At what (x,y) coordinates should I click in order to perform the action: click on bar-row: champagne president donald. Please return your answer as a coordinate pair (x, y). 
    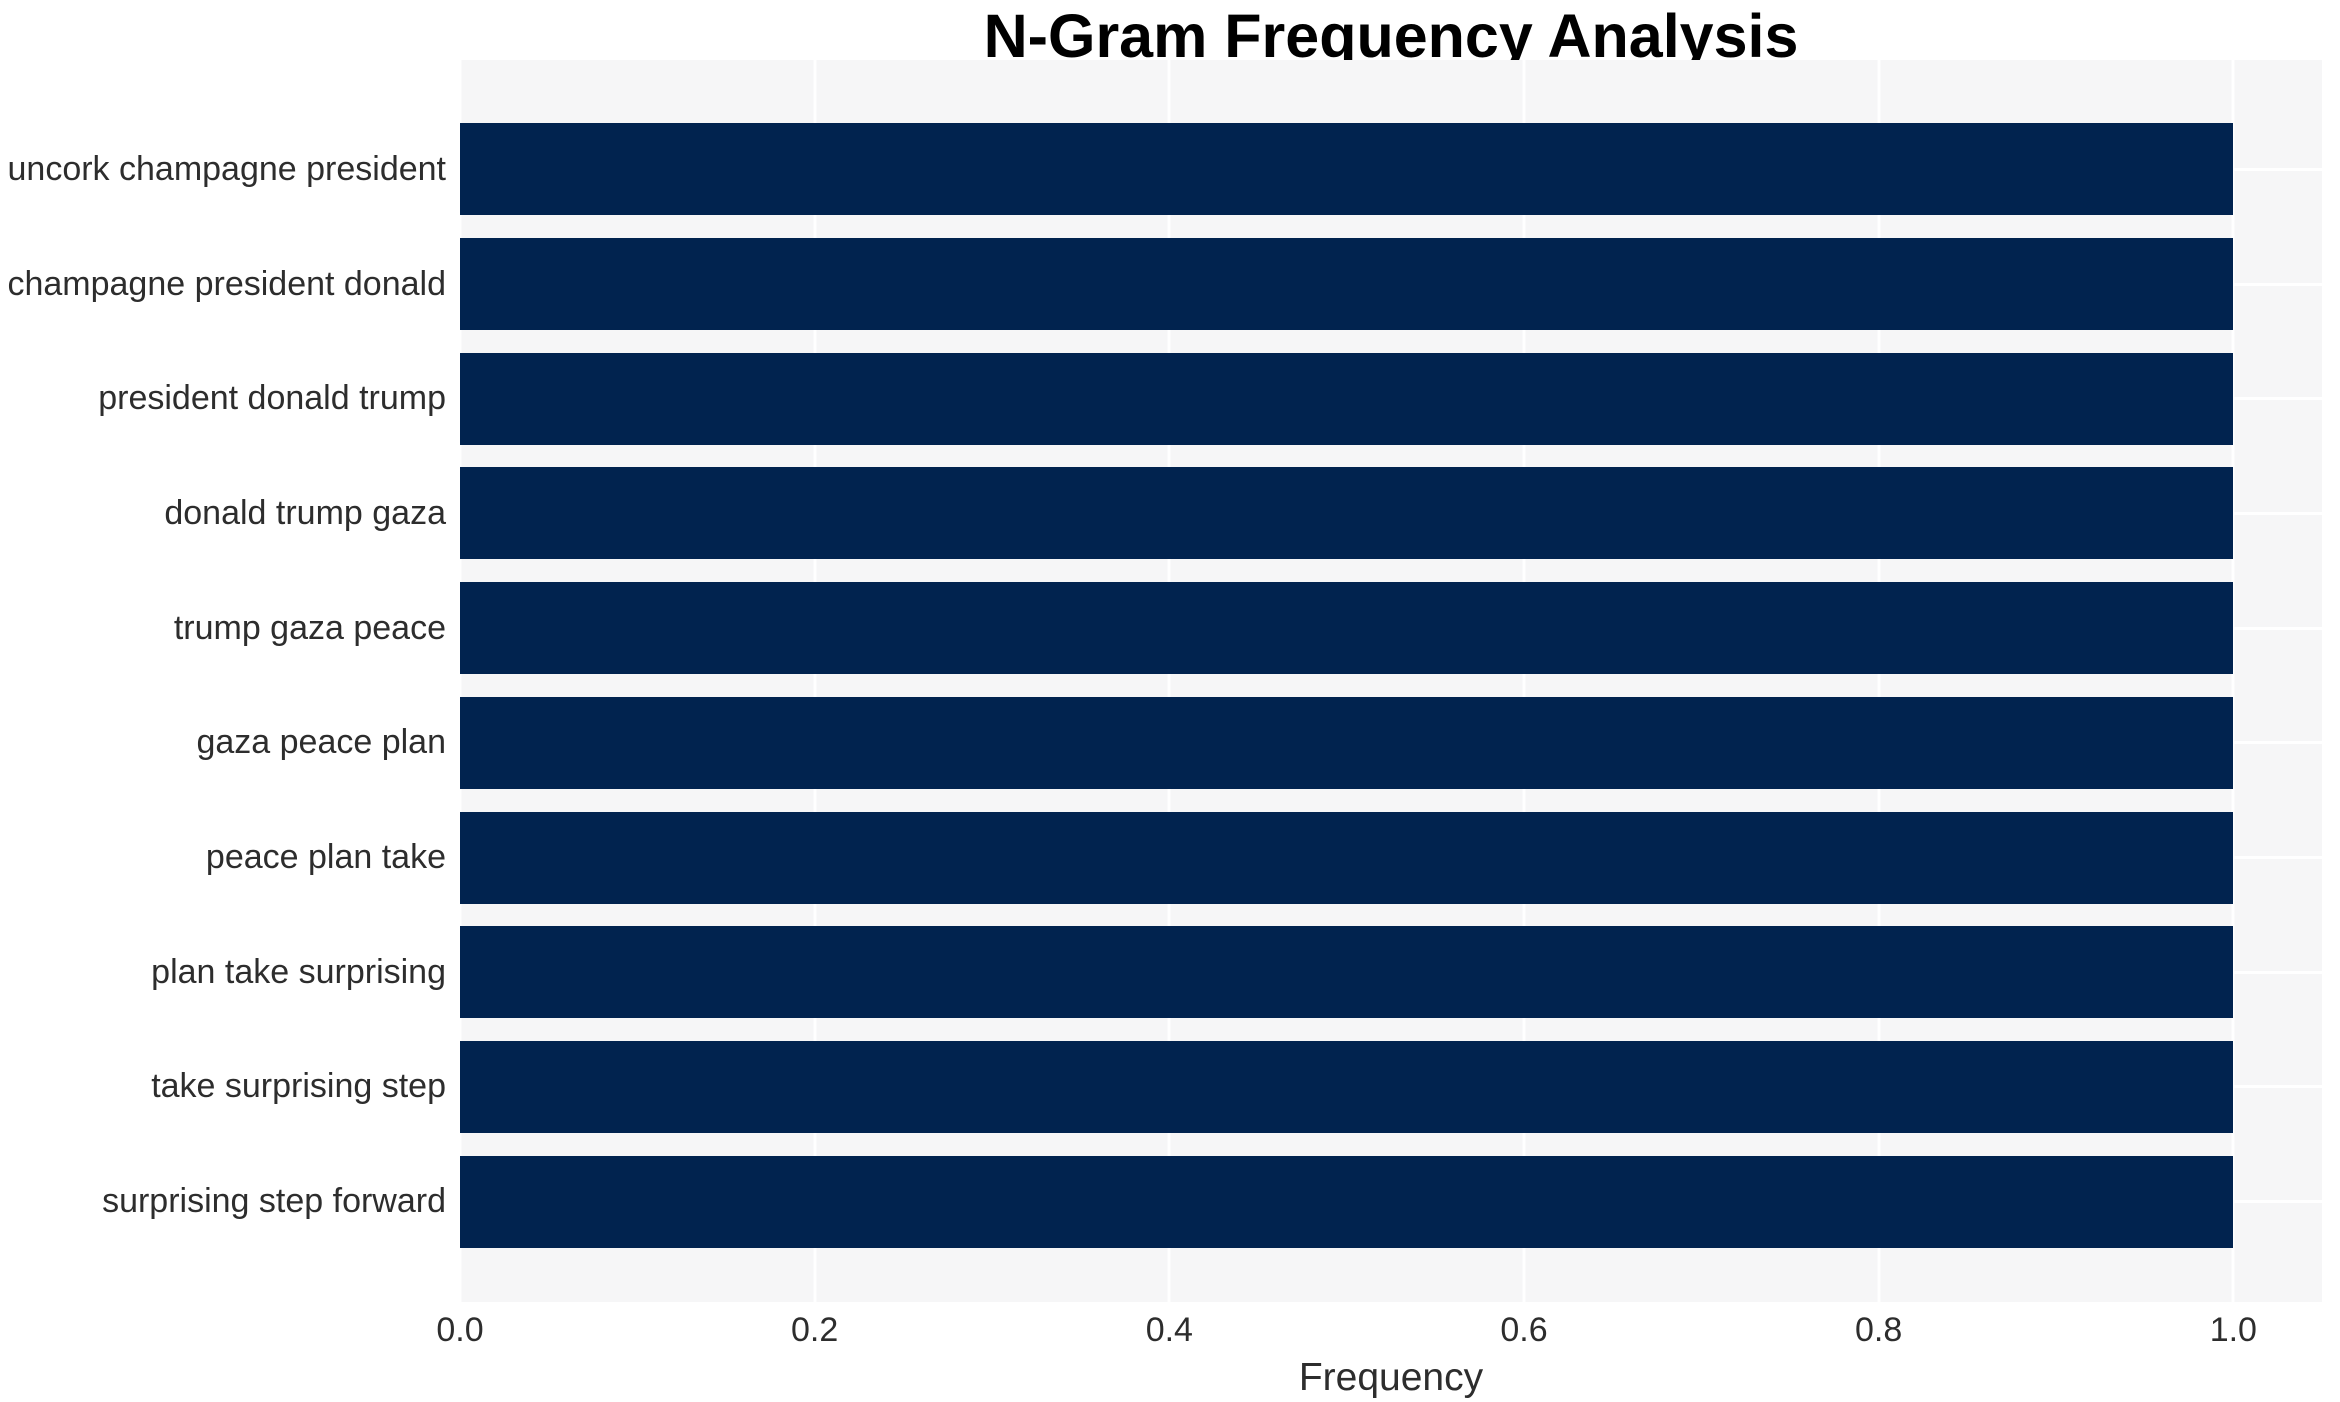
    Looking at the image, I should click on (1161, 284).